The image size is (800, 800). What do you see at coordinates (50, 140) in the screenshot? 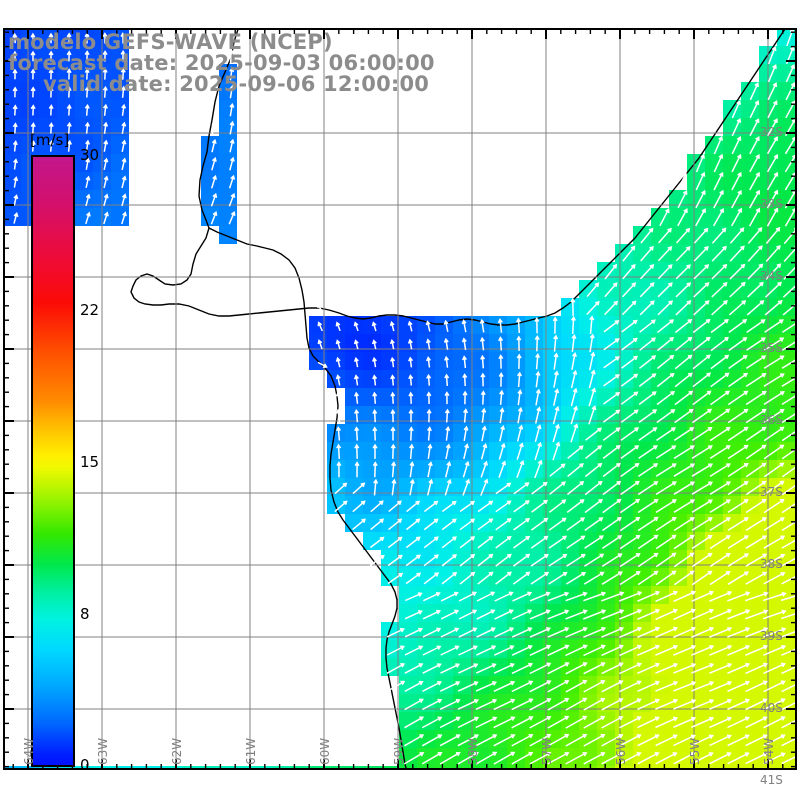
I see `colorbar-unit-label: [m/s]` at bounding box center [50, 140].